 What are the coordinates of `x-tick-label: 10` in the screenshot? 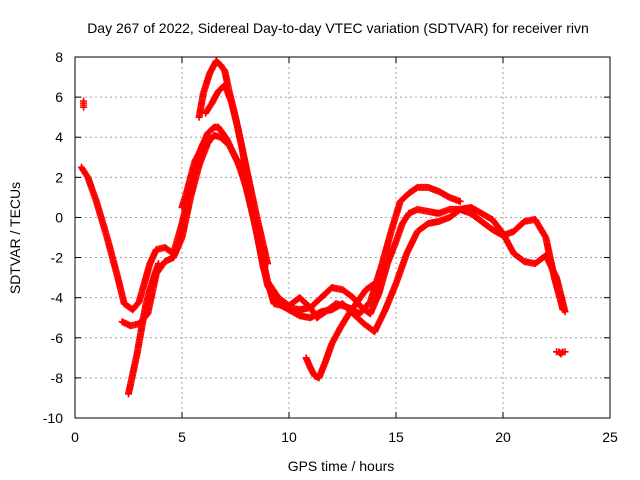 It's located at (289, 437).